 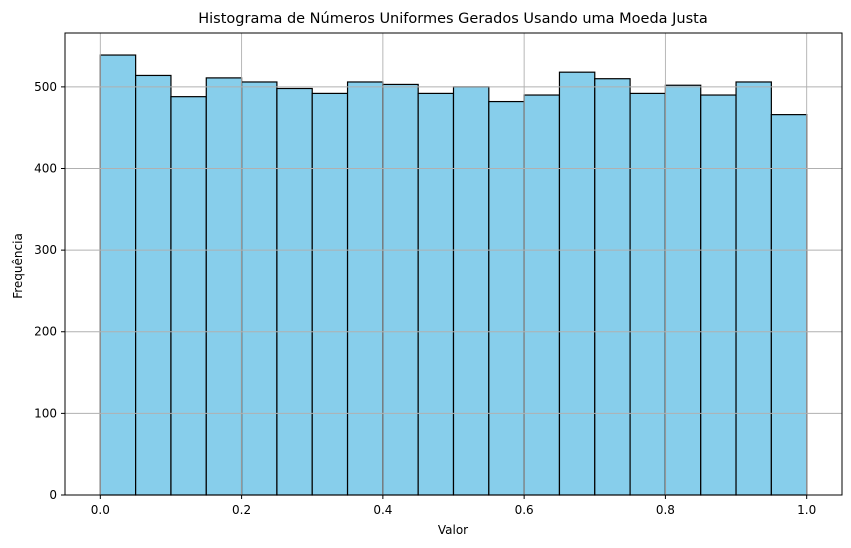 What do you see at coordinates (53, 495) in the screenshot?
I see `y-tick-label: 0` at bounding box center [53, 495].